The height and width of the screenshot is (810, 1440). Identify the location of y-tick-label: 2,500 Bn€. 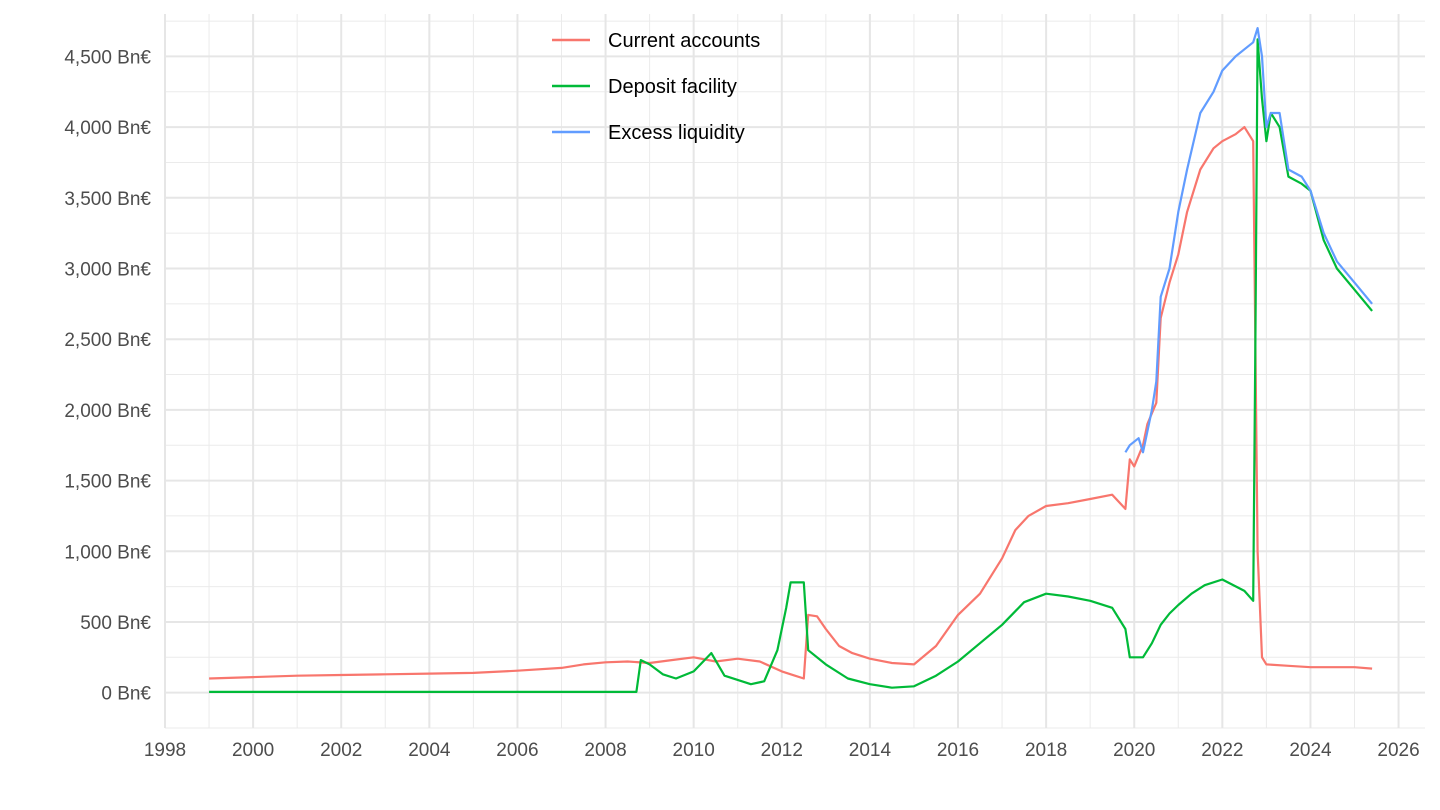
(107, 340).